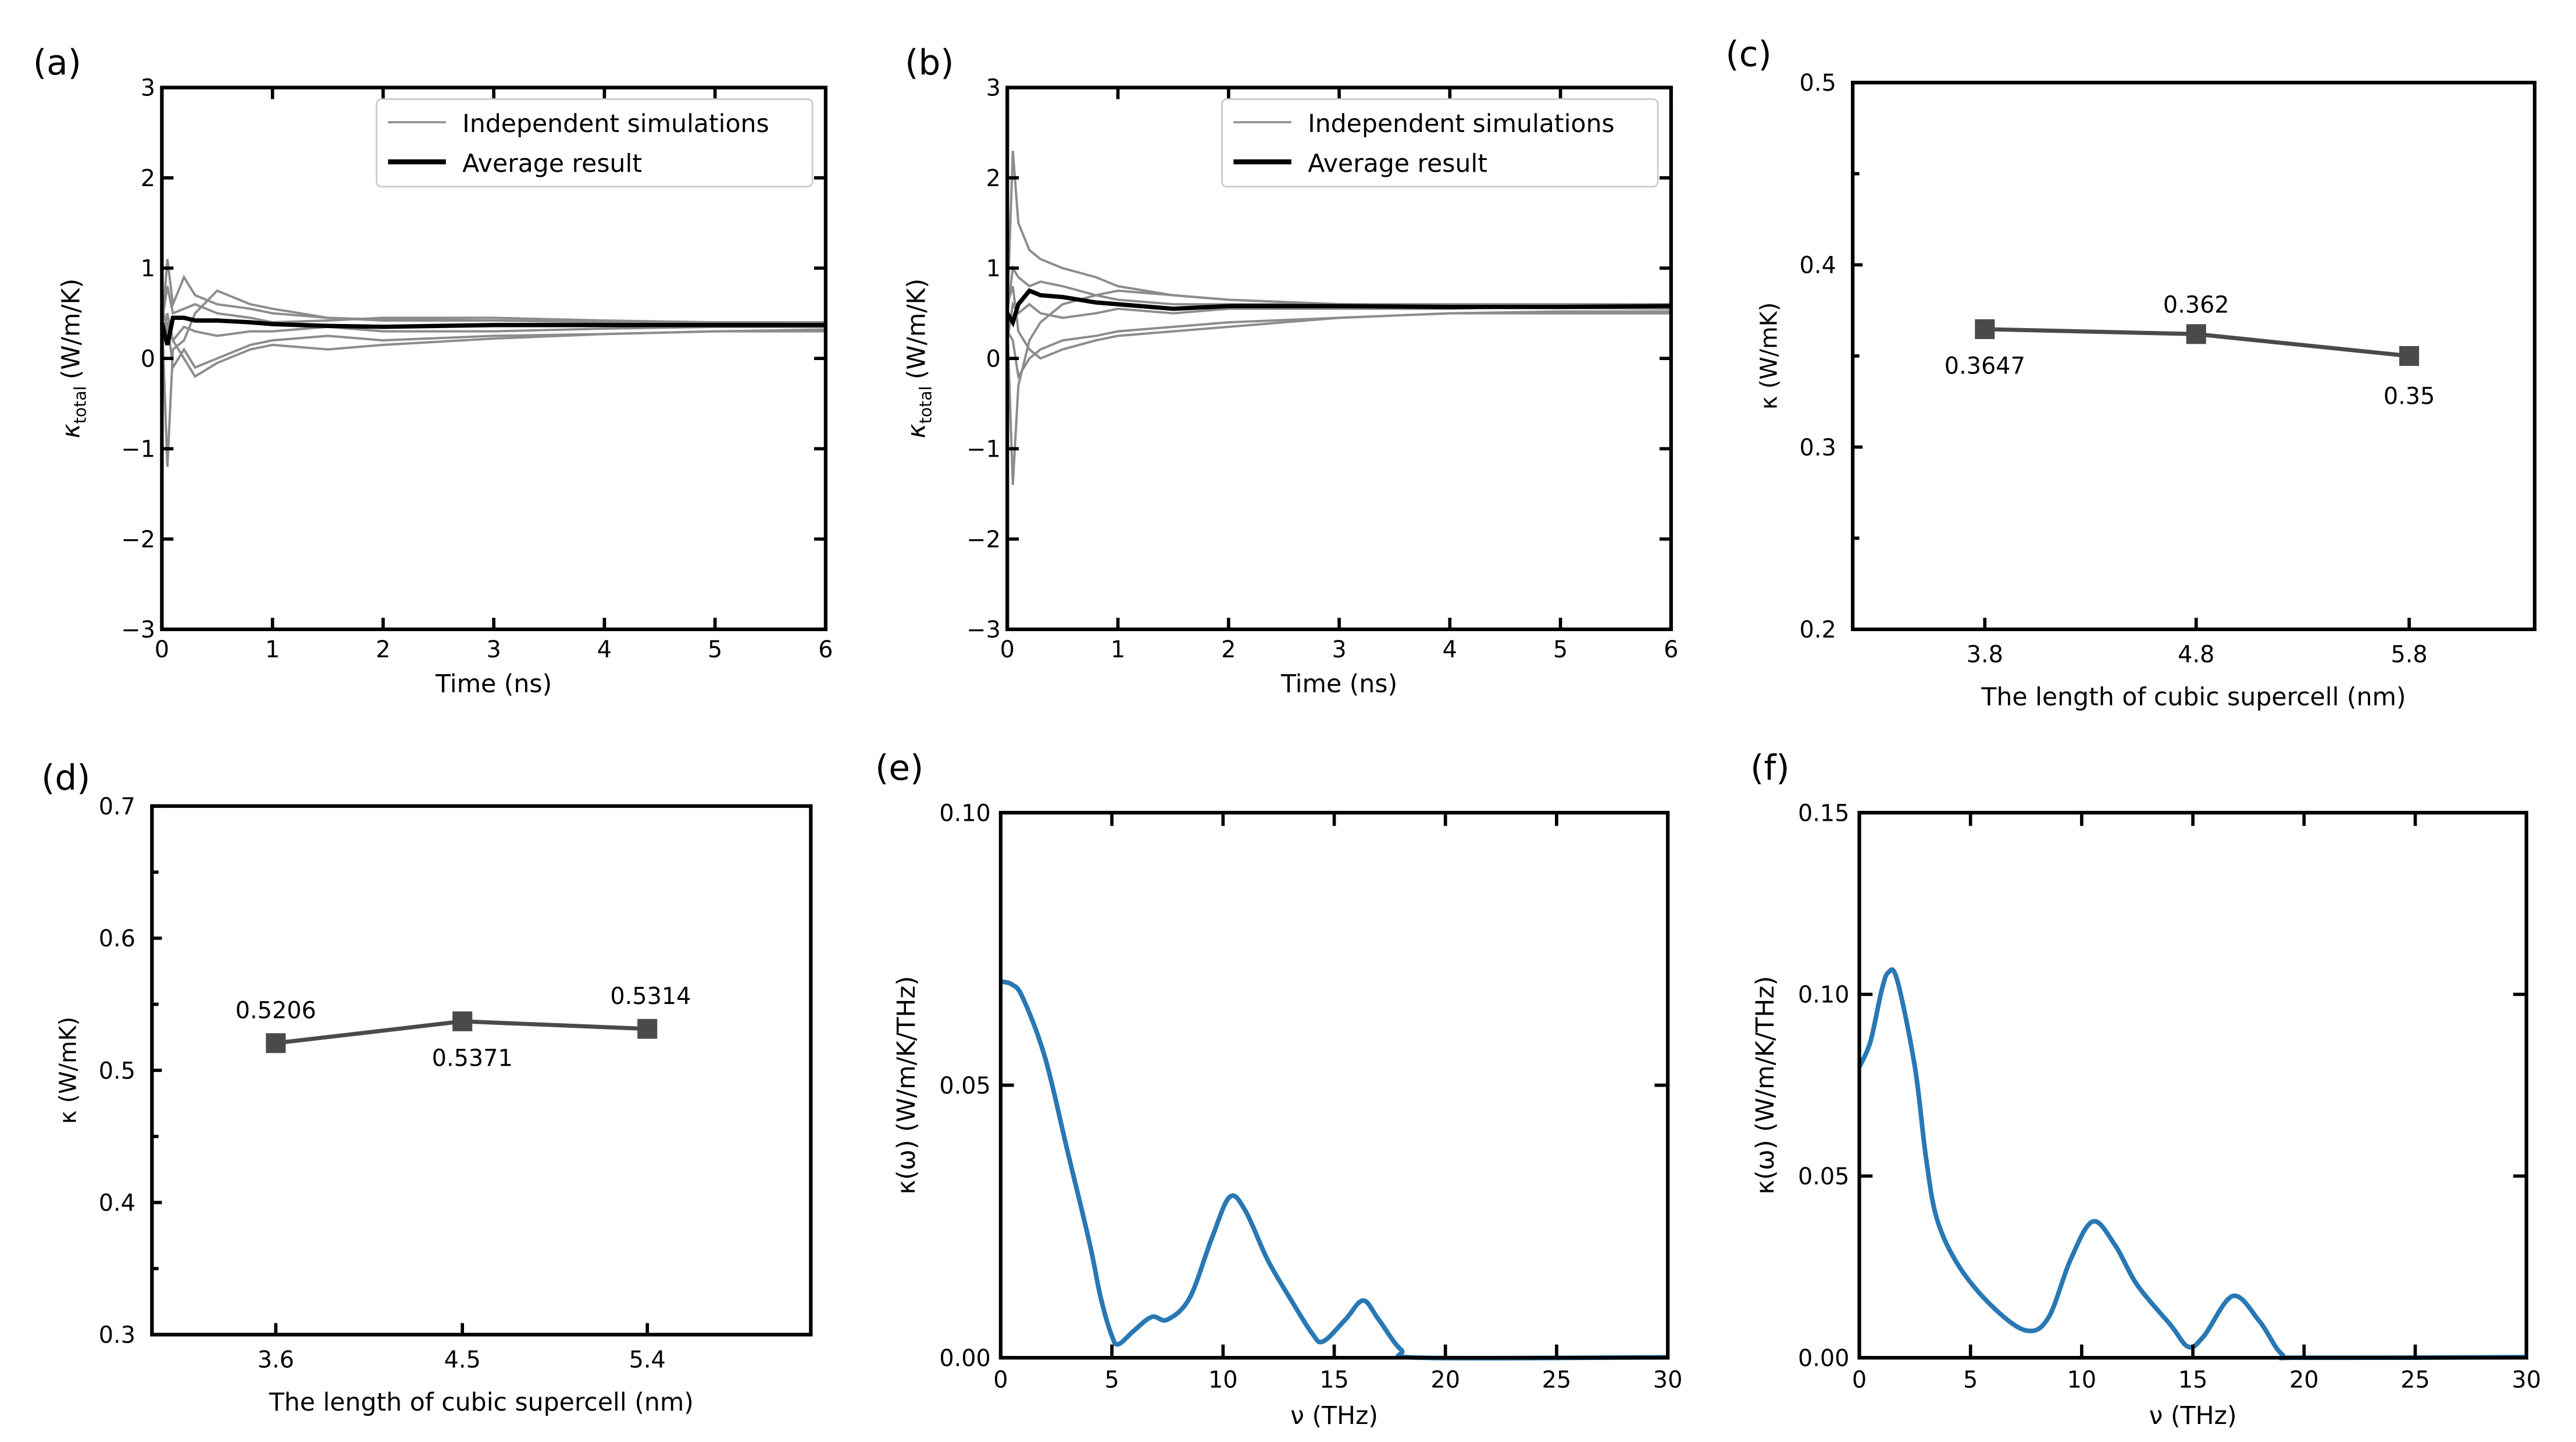 This screenshot has height=1442, width=2576. I want to click on panel-label: (e), so click(899, 768).